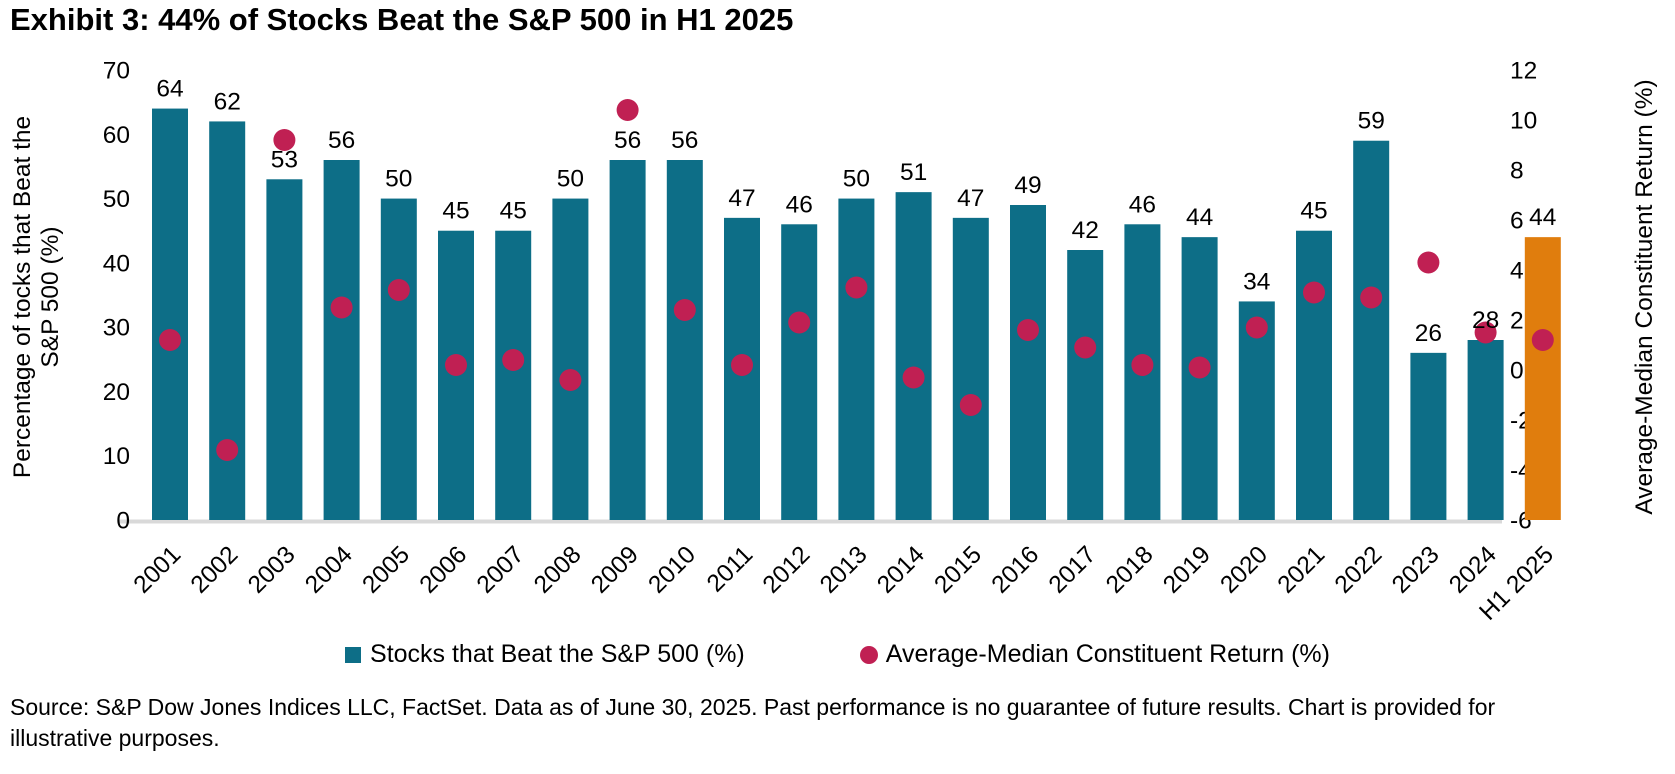 The width and height of the screenshot is (1675, 774). Describe the element at coordinates (513, 375) in the screenshot. I see `bar-2007` at that location.